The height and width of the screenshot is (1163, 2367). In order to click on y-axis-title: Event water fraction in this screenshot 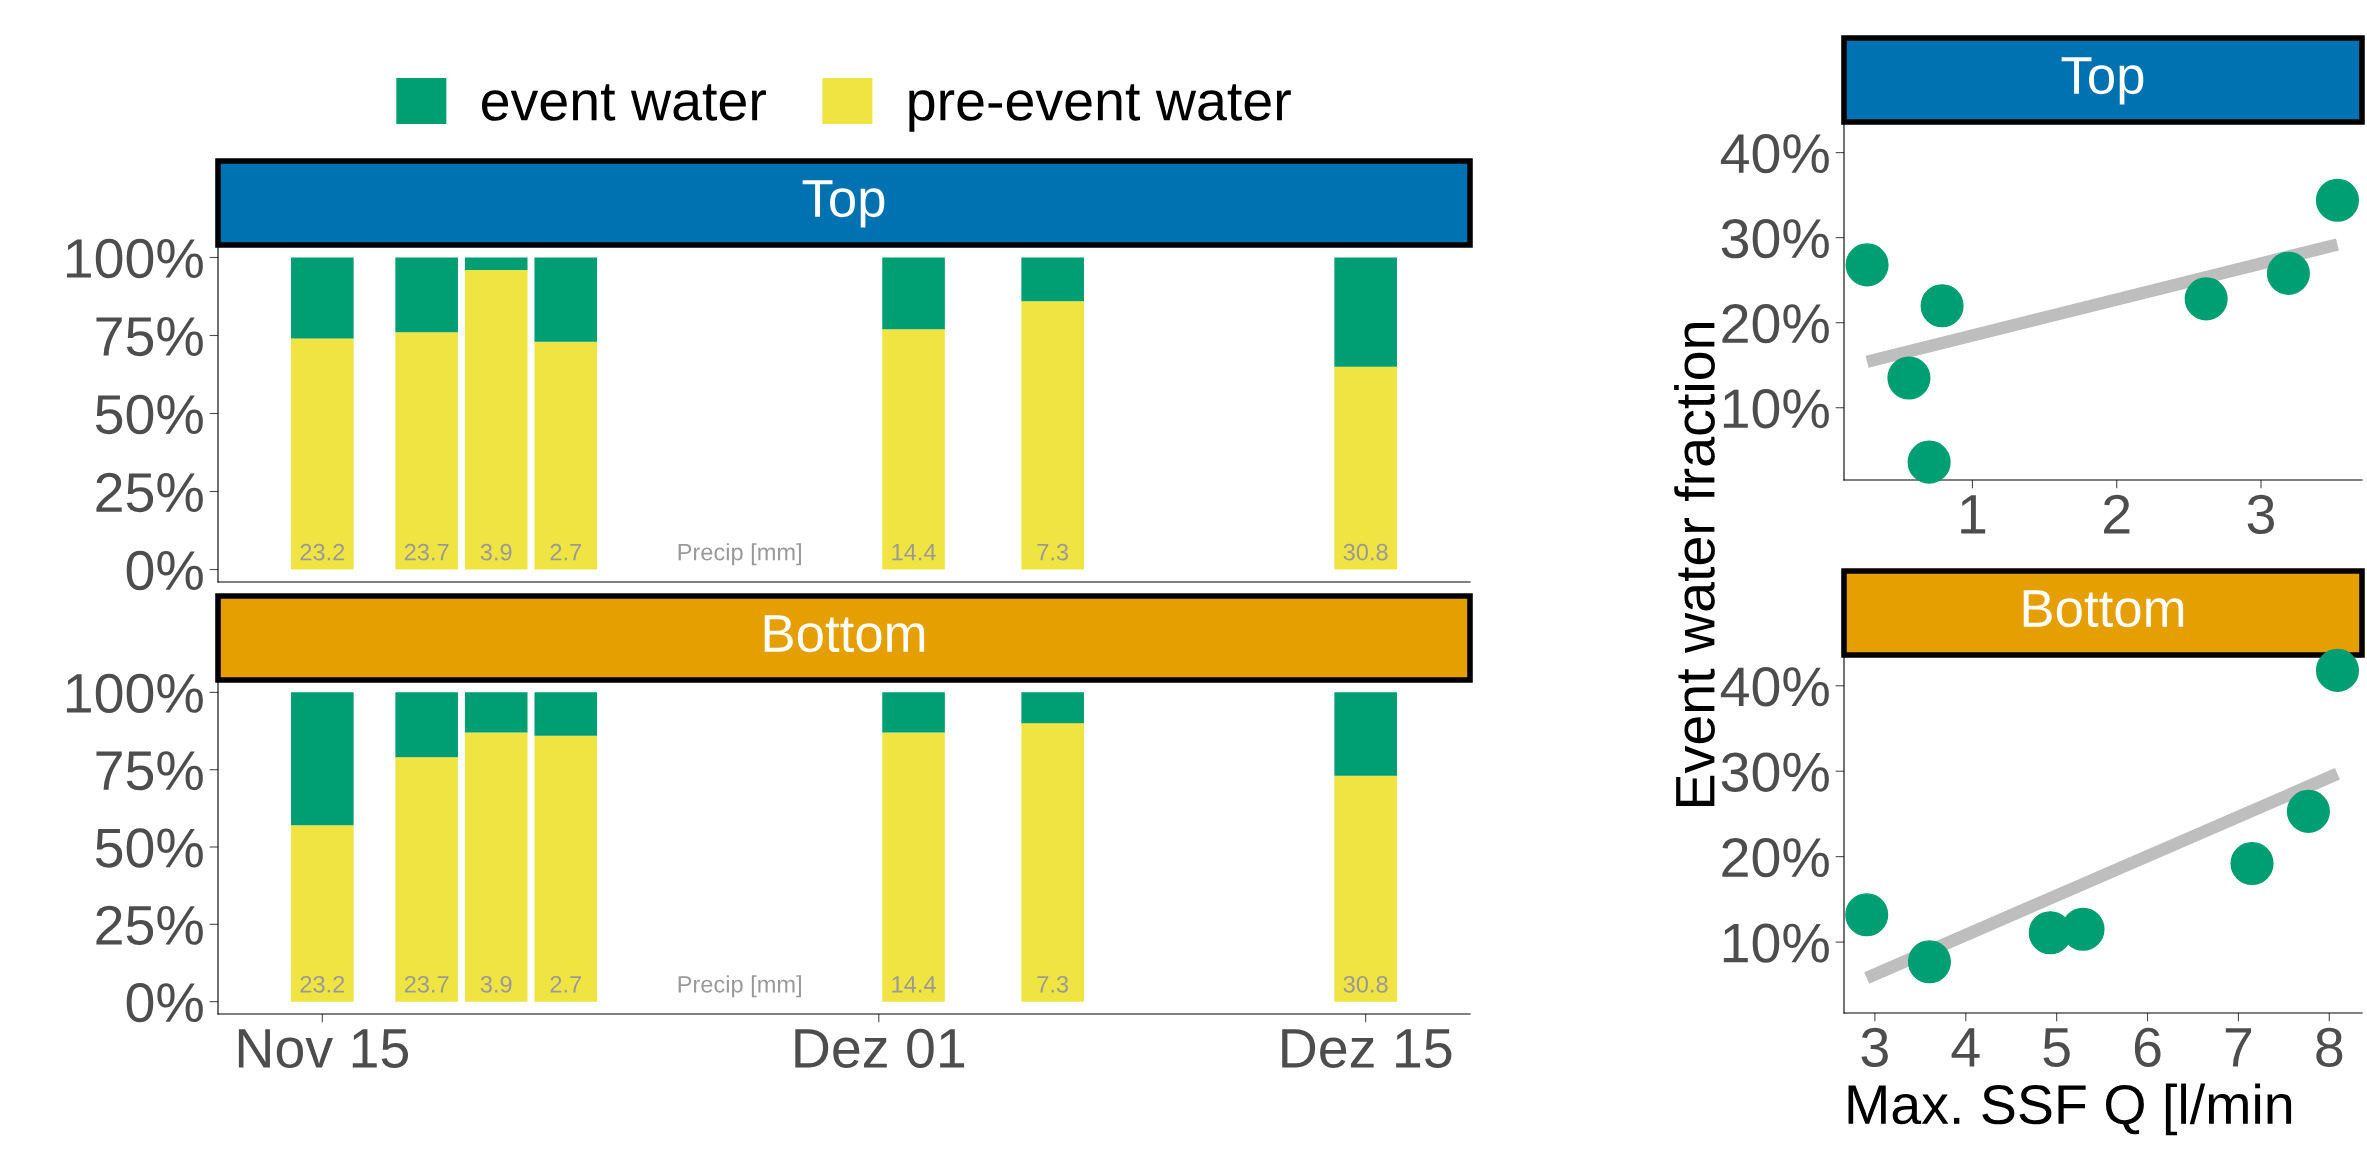, I will do `click(1694, 564)`.